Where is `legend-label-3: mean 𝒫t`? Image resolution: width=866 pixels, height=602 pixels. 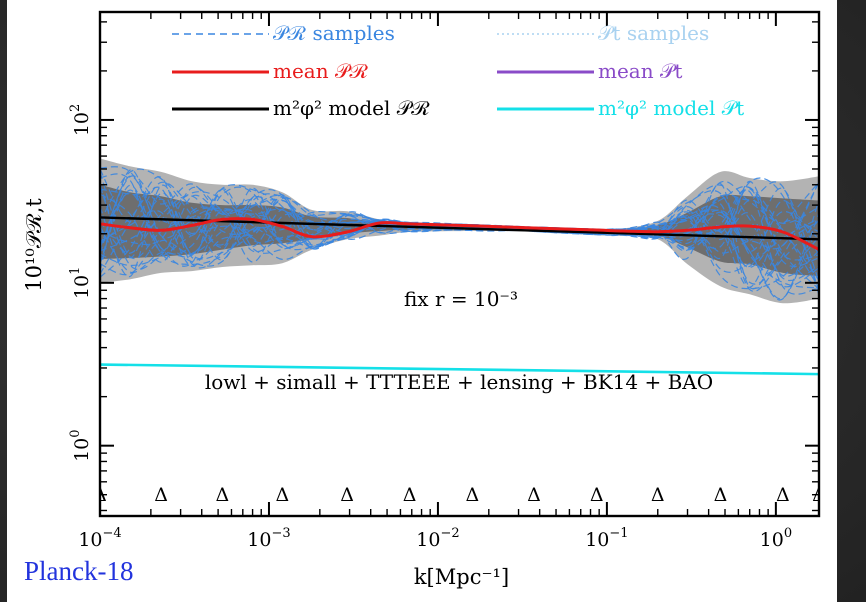 legend-label-3: mean 𝒫t is located at coordinates (640, 71).